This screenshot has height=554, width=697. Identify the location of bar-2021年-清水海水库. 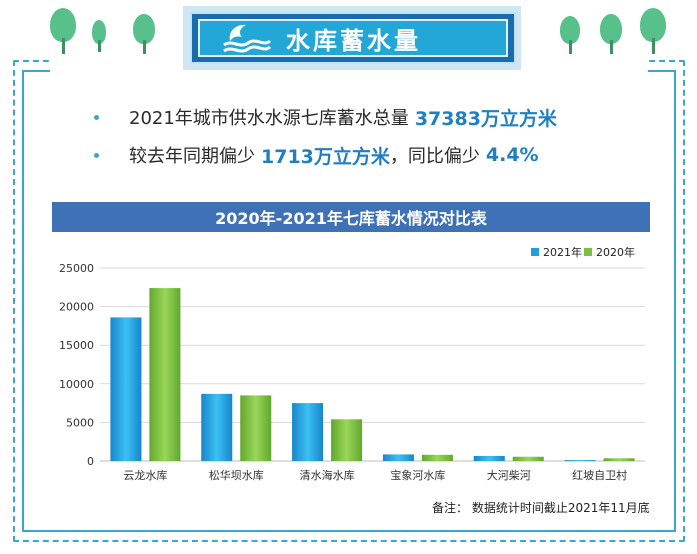
(308, 432).